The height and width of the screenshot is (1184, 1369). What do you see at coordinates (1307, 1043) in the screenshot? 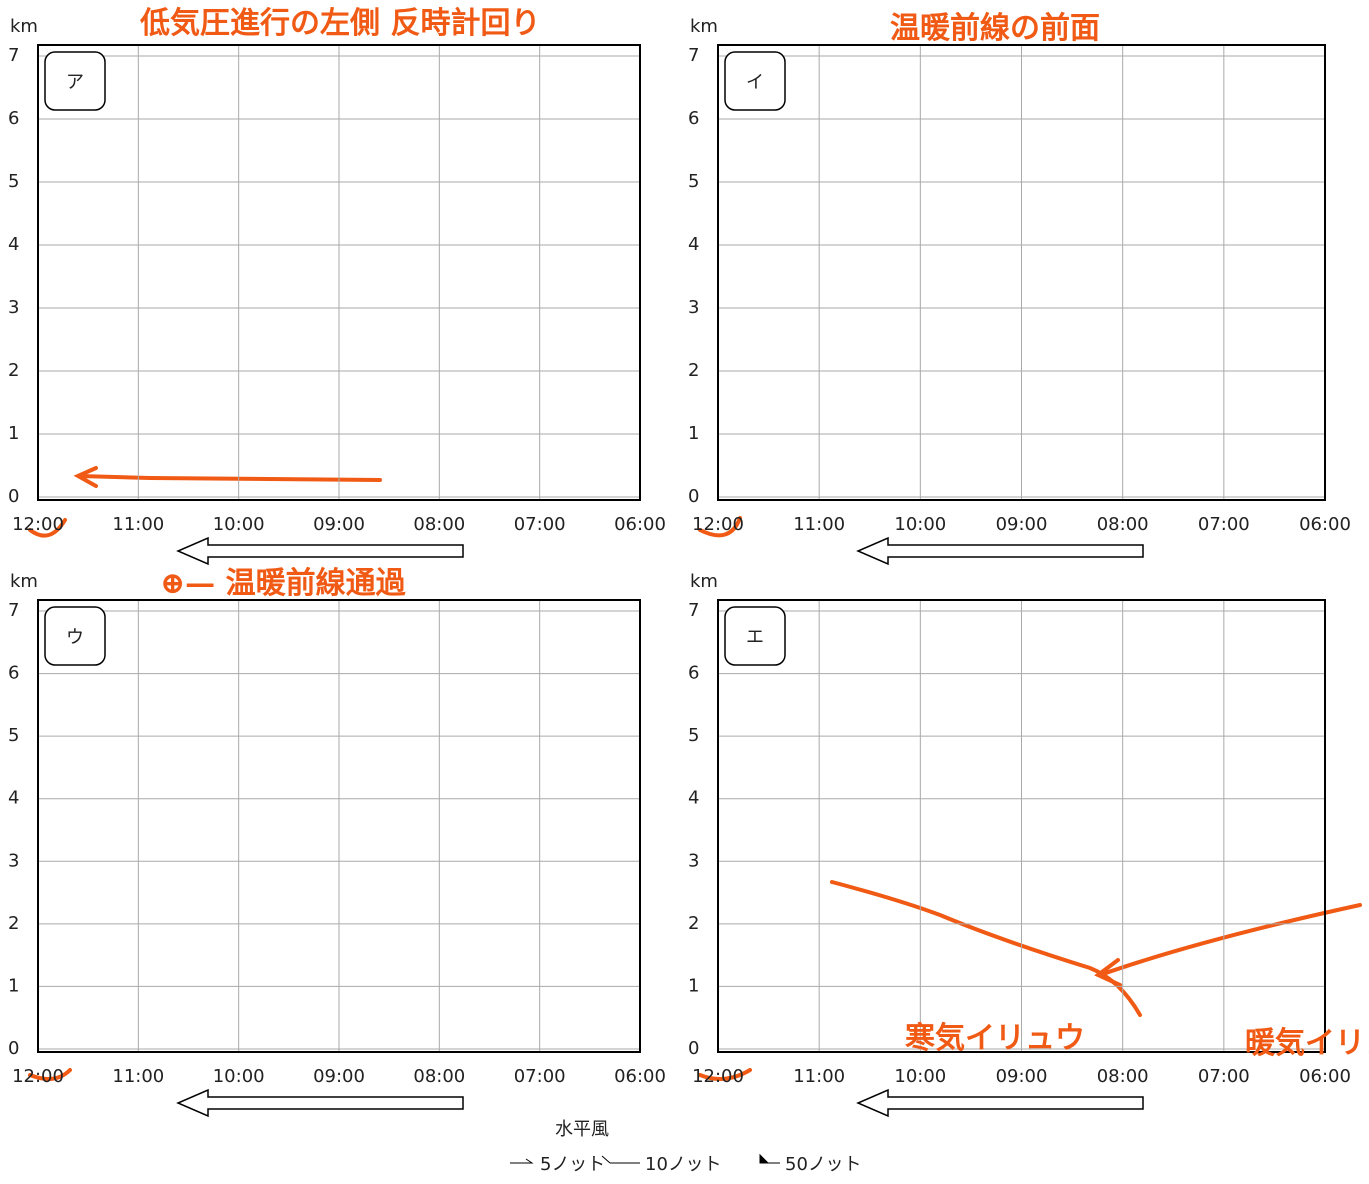
I see `annotation: 暖気イリュ` at bounding box center [1307, 1043].